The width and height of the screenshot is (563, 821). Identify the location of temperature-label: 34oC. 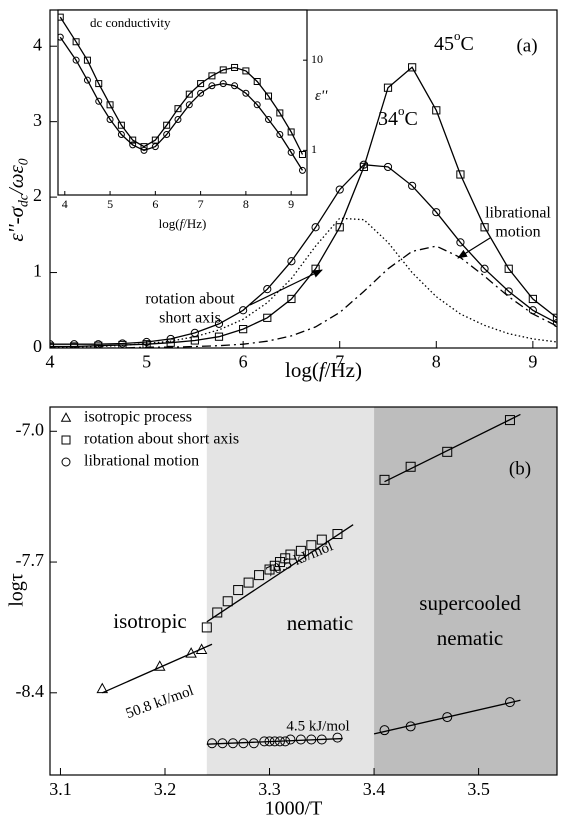
(398, 116).